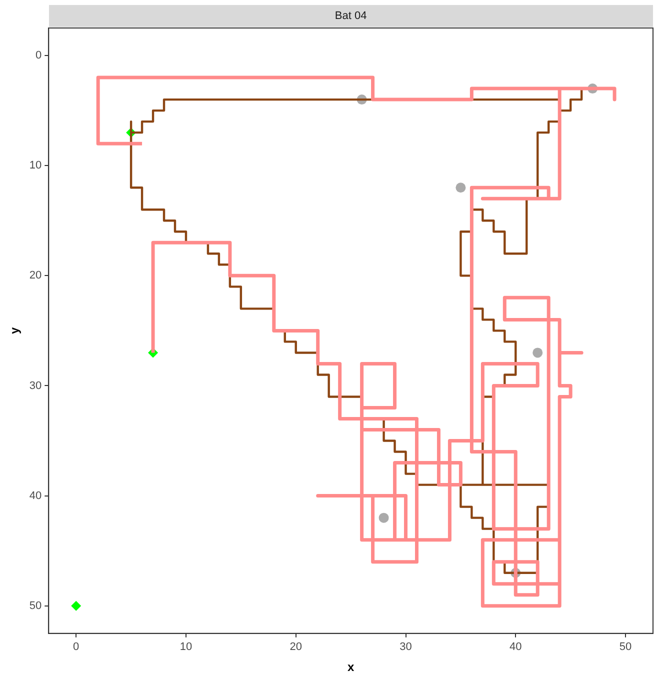 This screenshot has width=658, height=683. What do you see at coordinates (296, 647) in the screenshot?
I see `x-tick-label: 20` at bounding box center [296, 647].